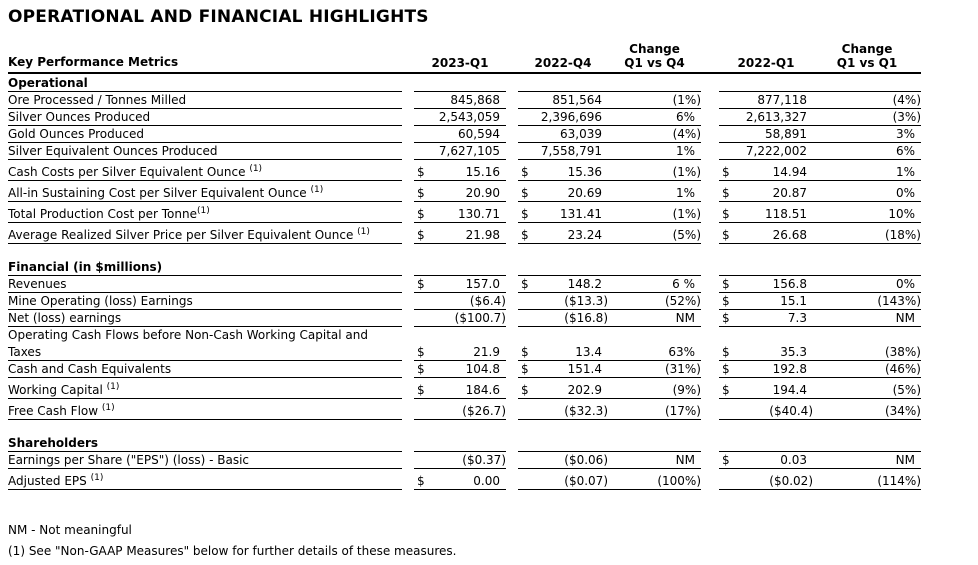  I want to click on change-q1-vs-q1, so click(867, 82).